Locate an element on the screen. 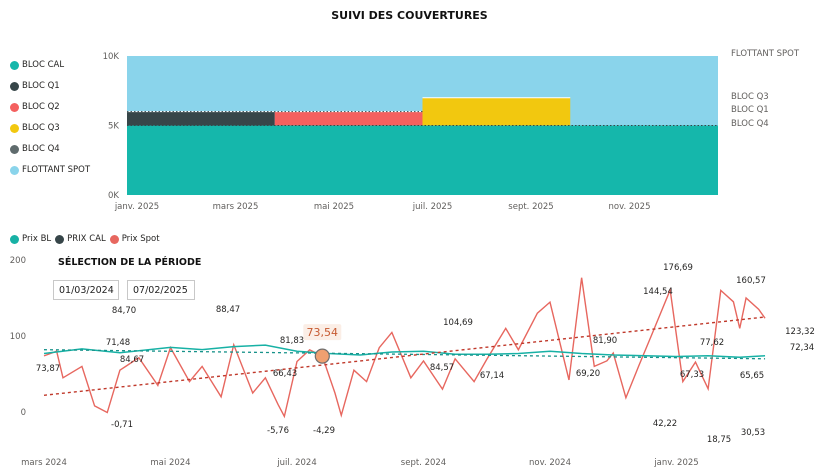  end-label: FLOTTANT SPOT is located at coordinates (765, 54).